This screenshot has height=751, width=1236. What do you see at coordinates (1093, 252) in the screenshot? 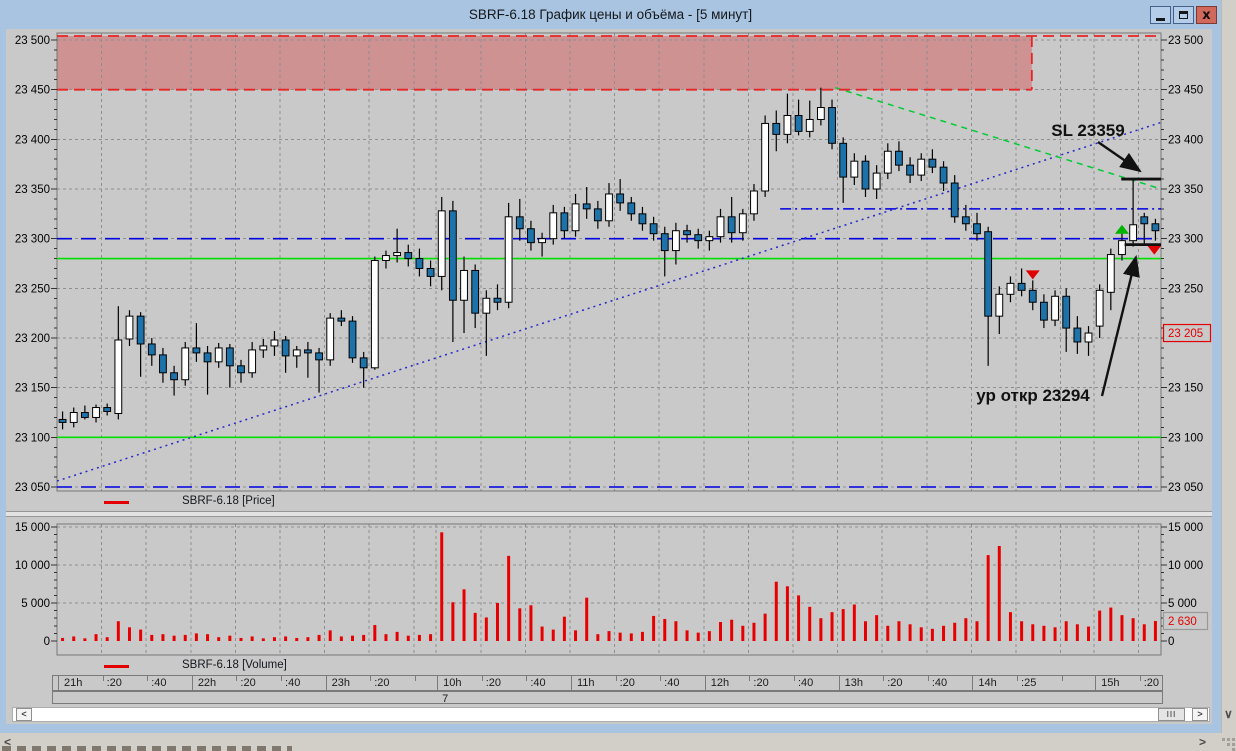
I see `trade-markers` at bounding box center [1093, 252].